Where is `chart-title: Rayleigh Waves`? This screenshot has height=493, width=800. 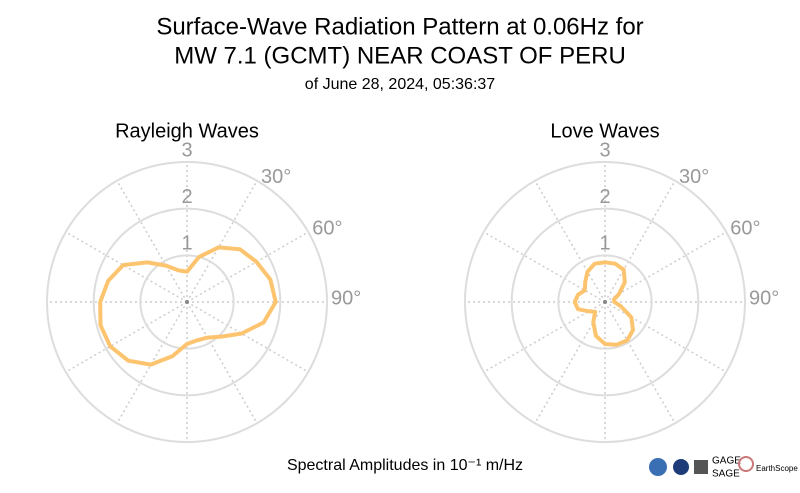 chart-title: Rayleigh Waves is located at coordinates (187, 131).